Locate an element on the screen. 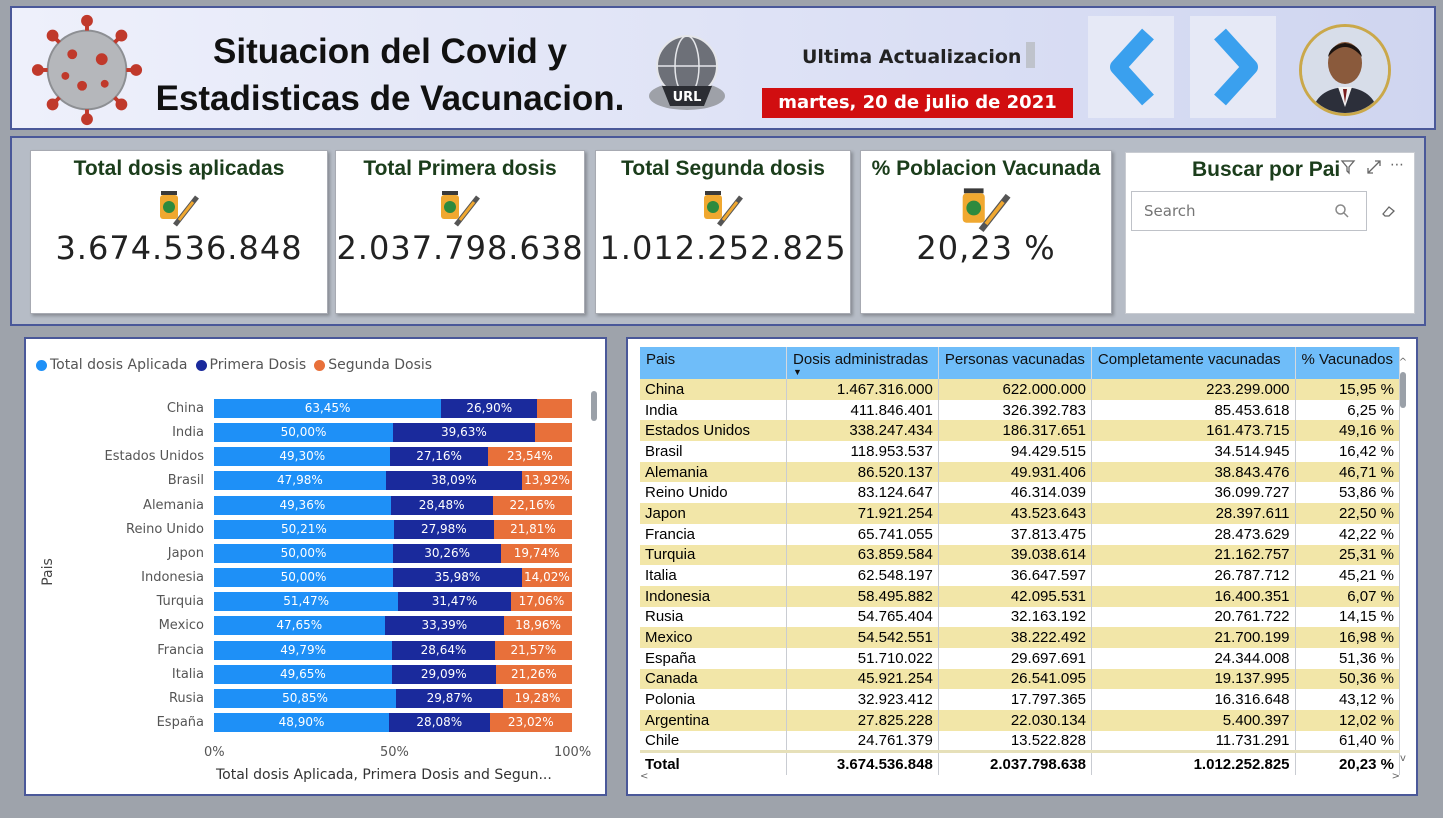  bar-segment: 49,30% is located at coordinates (302, 457).